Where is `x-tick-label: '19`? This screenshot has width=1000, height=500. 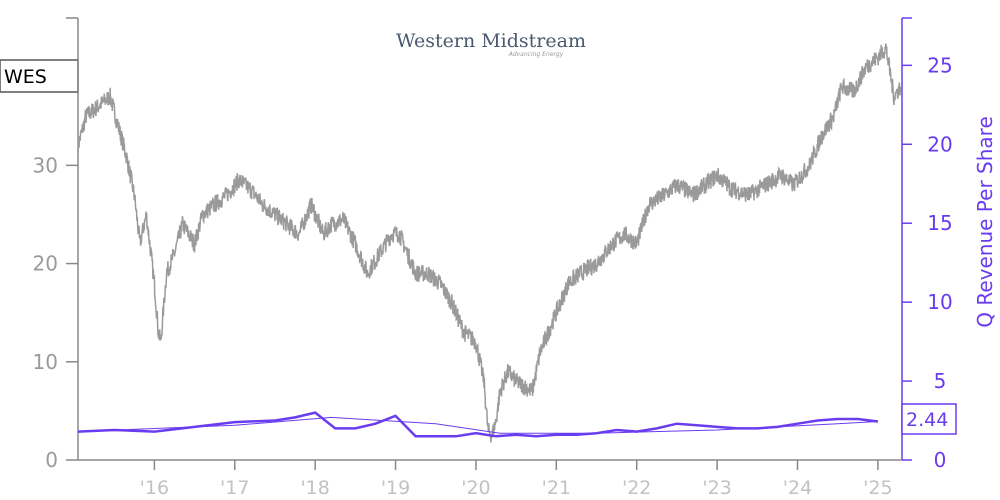
x-tick-label: '19 is located at coordinates (395, 488).